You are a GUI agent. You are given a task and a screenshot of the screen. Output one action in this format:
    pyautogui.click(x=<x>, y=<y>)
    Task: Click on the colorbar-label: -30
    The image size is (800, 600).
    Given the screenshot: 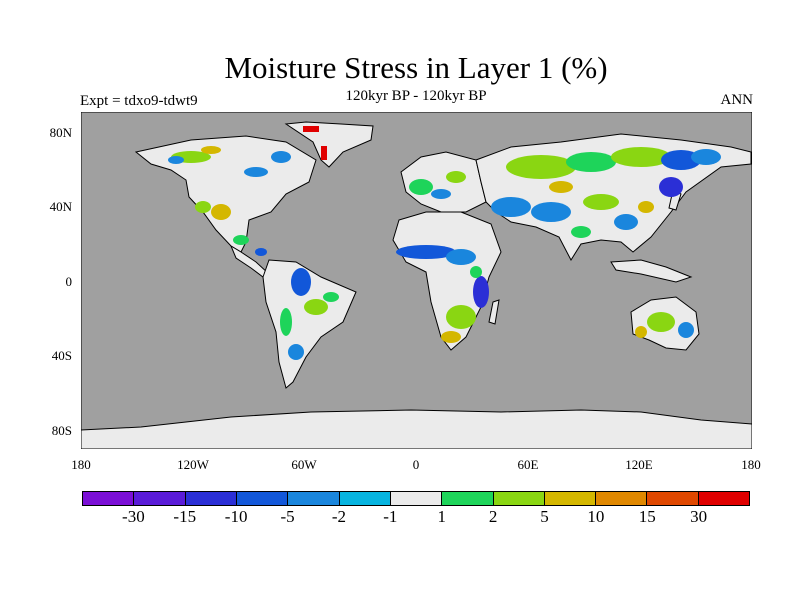 What is the action you would take?
    pyautogui.click(x=133, y=516)
    